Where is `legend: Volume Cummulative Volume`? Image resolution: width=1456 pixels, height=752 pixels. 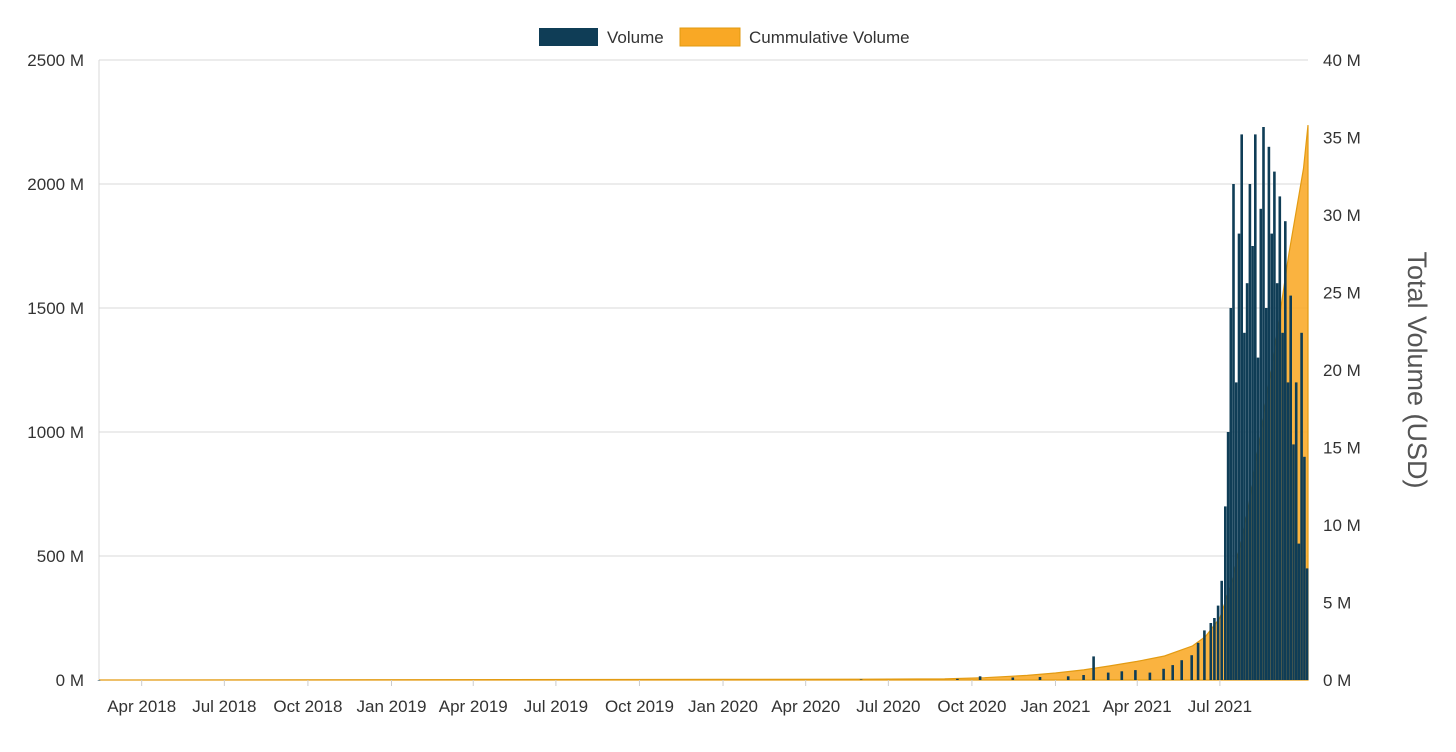 legend: Volume Cummulative Volume is located at coordinates (724, 37).